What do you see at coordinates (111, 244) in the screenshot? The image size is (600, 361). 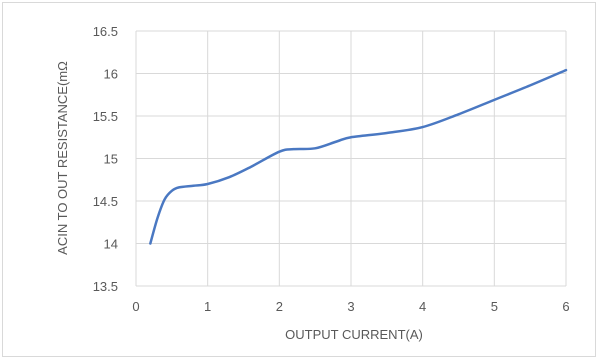 I see `y-tick-label: 14` at bounding box center [111, 244].